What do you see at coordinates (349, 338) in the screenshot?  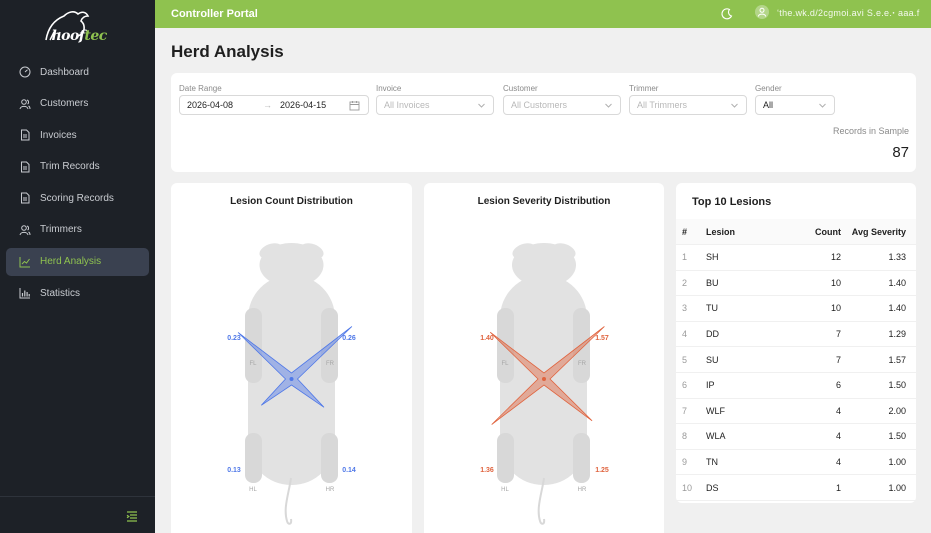 I see `value-label-fr: 0.26` at bounding box center [349, 338].